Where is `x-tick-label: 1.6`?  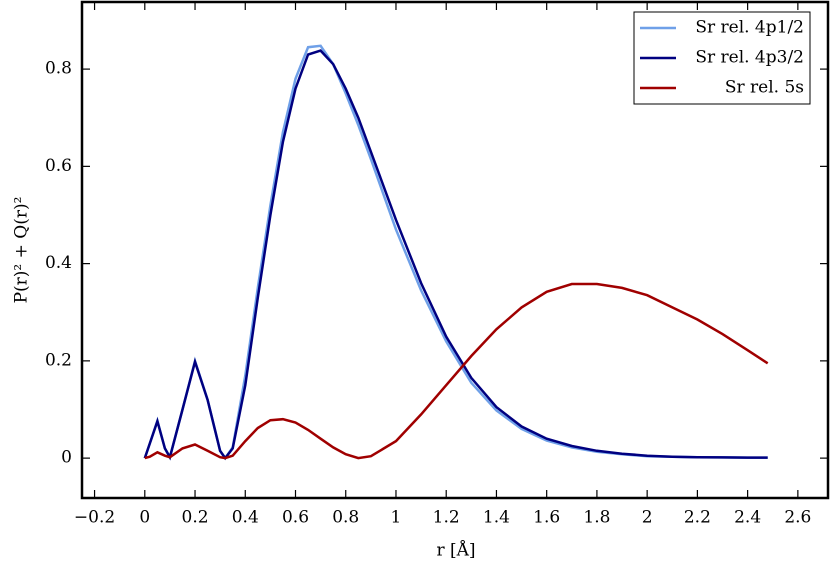
x-tick-label: 1.6 is located at coordinates (546, 518).